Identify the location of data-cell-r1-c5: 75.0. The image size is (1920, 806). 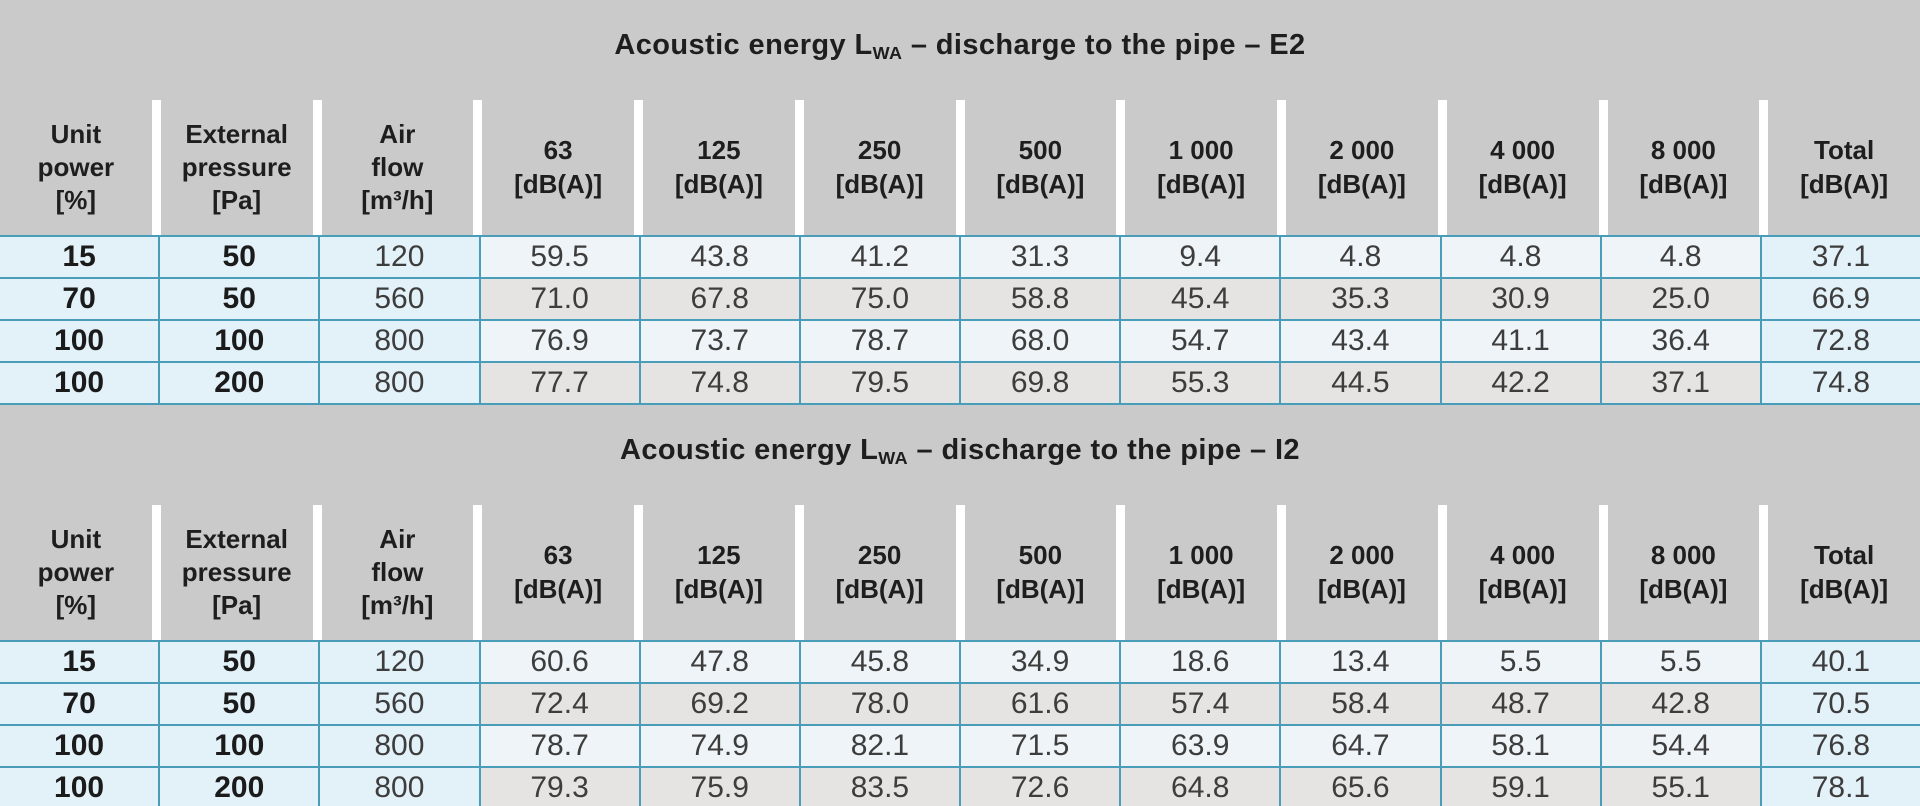
(879, 299).